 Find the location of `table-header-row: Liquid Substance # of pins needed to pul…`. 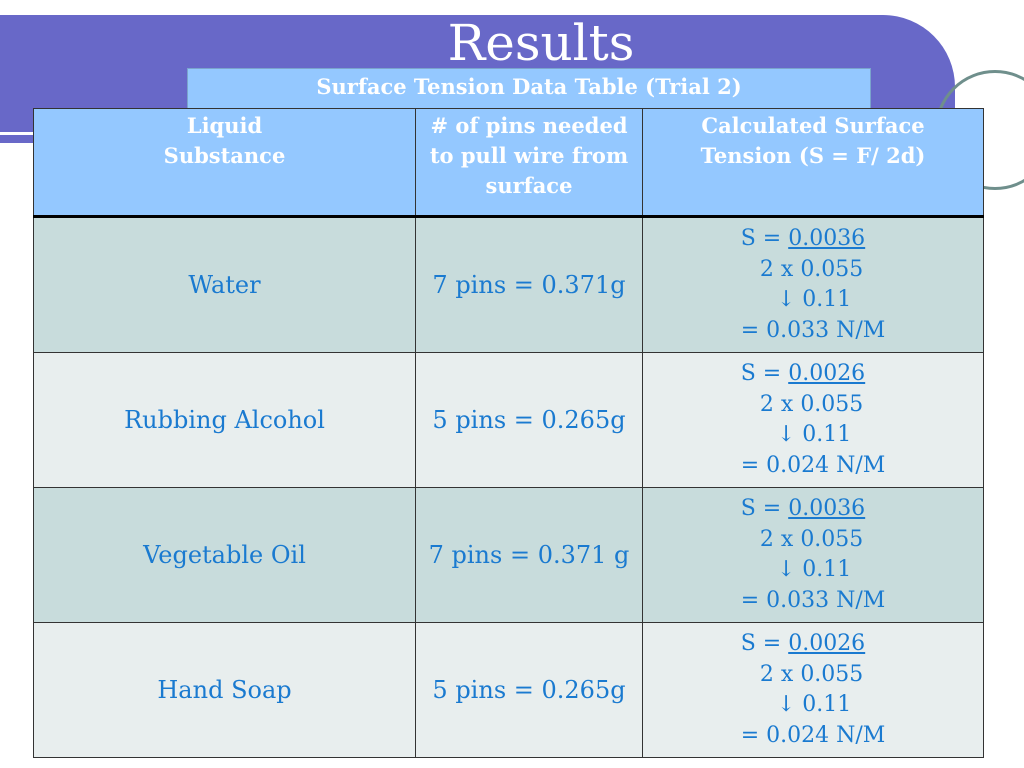

table-header-row: Liquid Substance # of pins needed to pul… is located at coordinates (508, 163).